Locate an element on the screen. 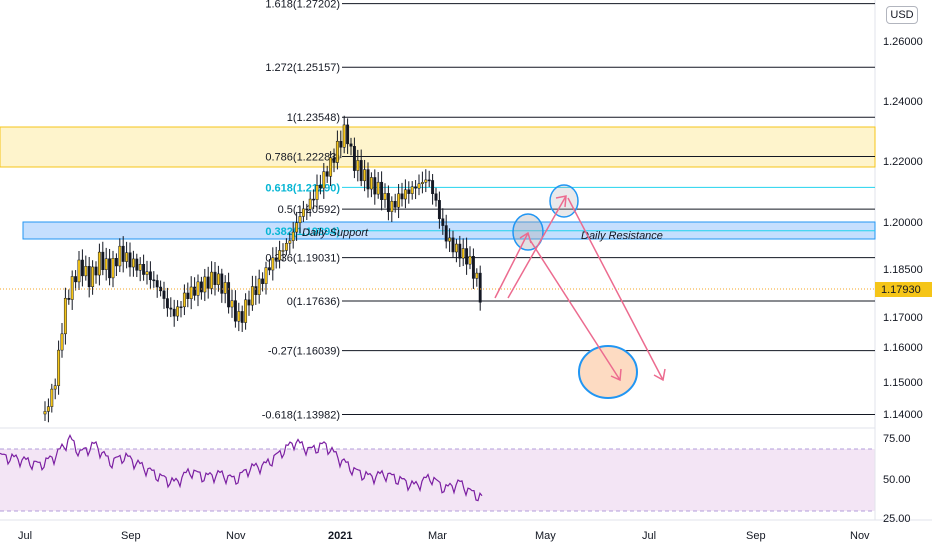 The width and height of the screenshot is (932, 555). price-tick: 1.15000 is located at coordinates (903, 383).